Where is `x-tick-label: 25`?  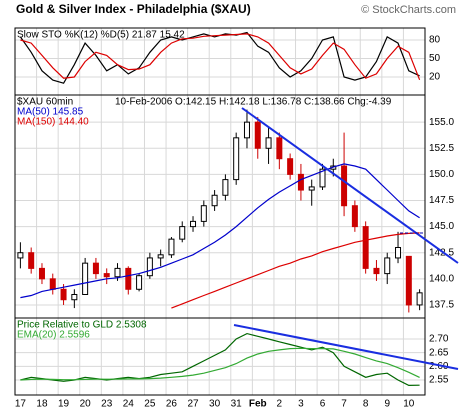 x-tick-label: 25 is located at coordinates (150, 404).